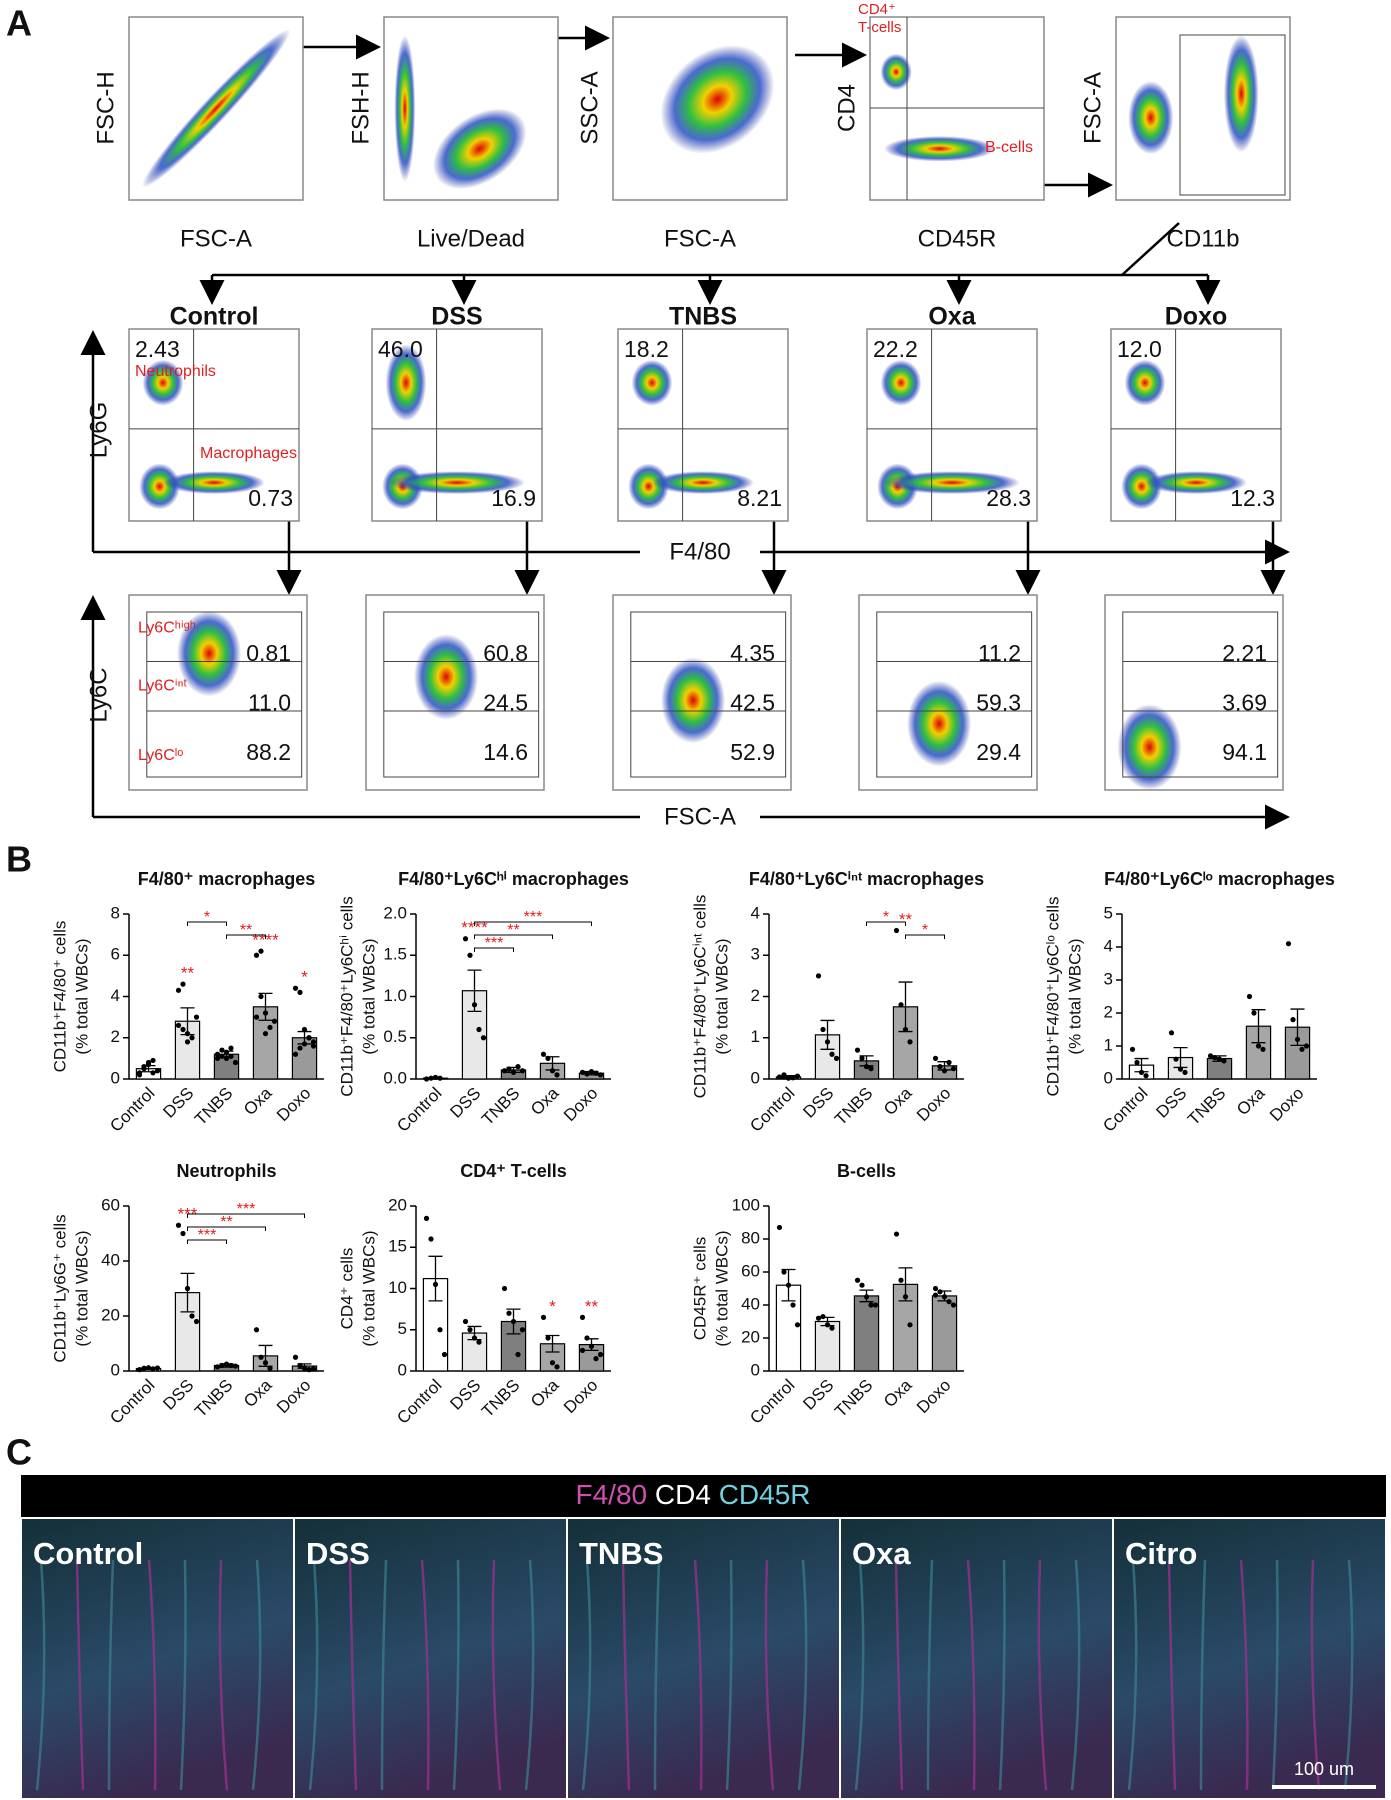  I want to click on stain: F4/80, so click(612, 1494).